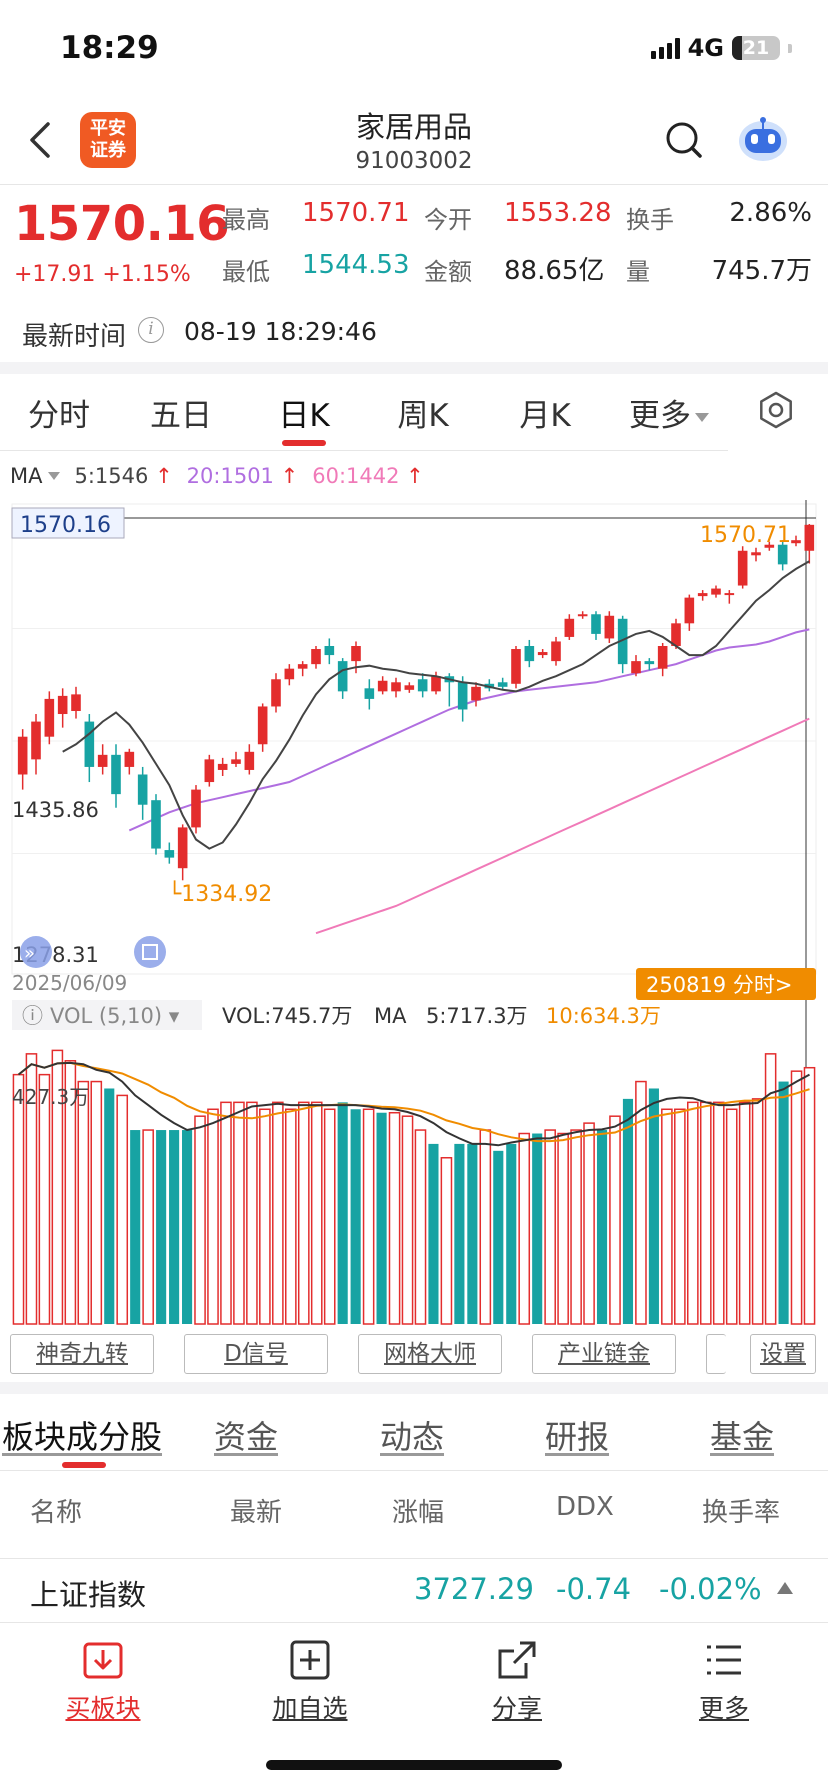 This screenshot has height=1792, width=828. I want to click on intraday-badge, so click(726, 984).